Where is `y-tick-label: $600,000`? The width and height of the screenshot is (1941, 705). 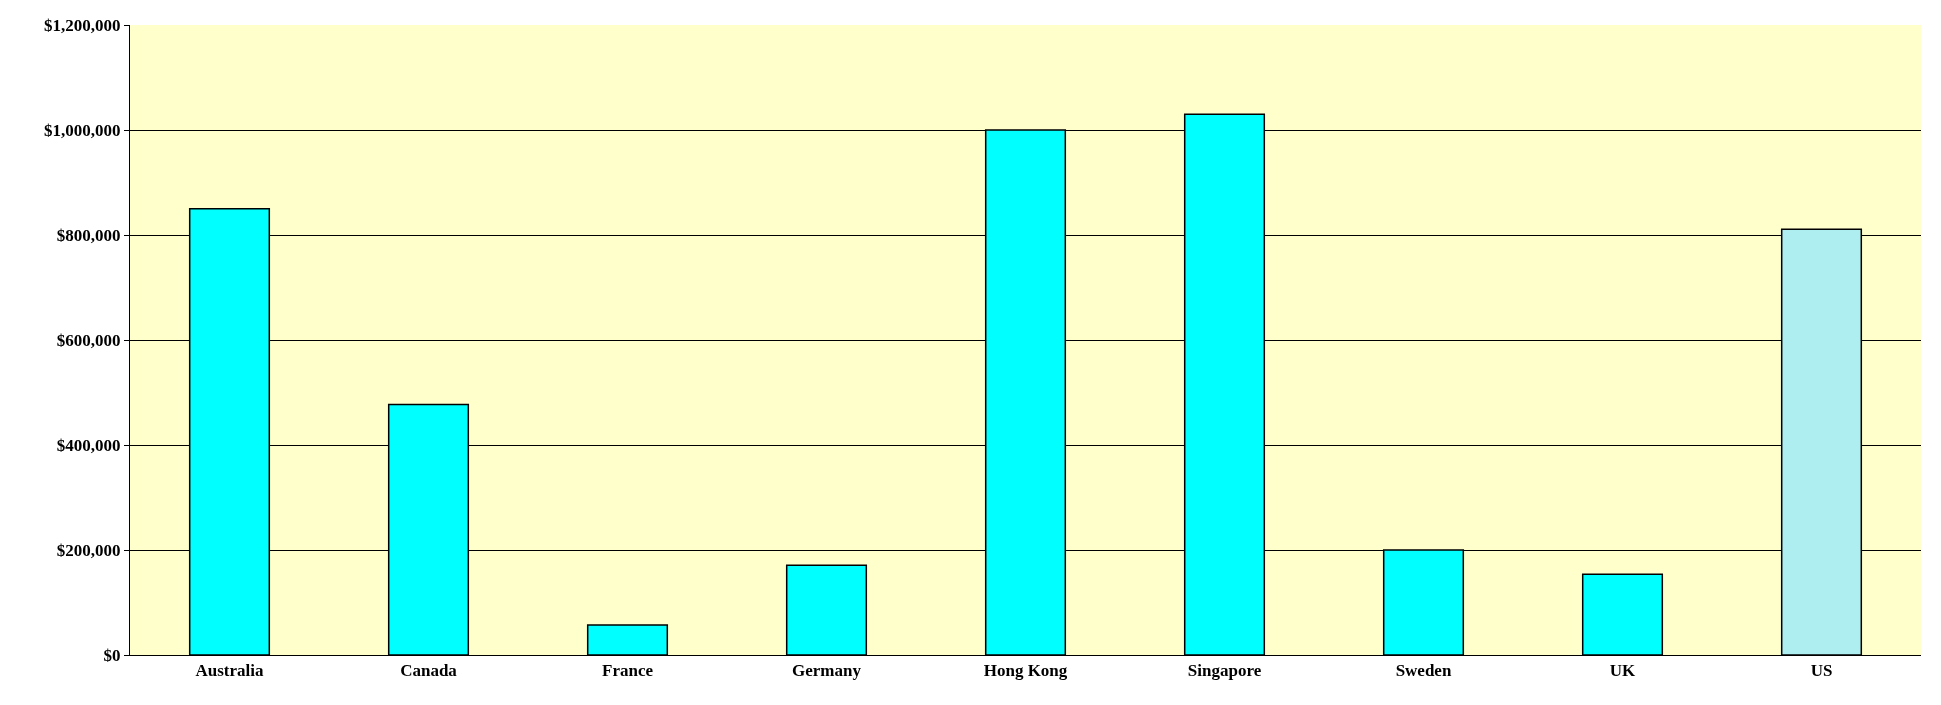
y-tick-label: $600,000 is located at coordinates (88, 340).